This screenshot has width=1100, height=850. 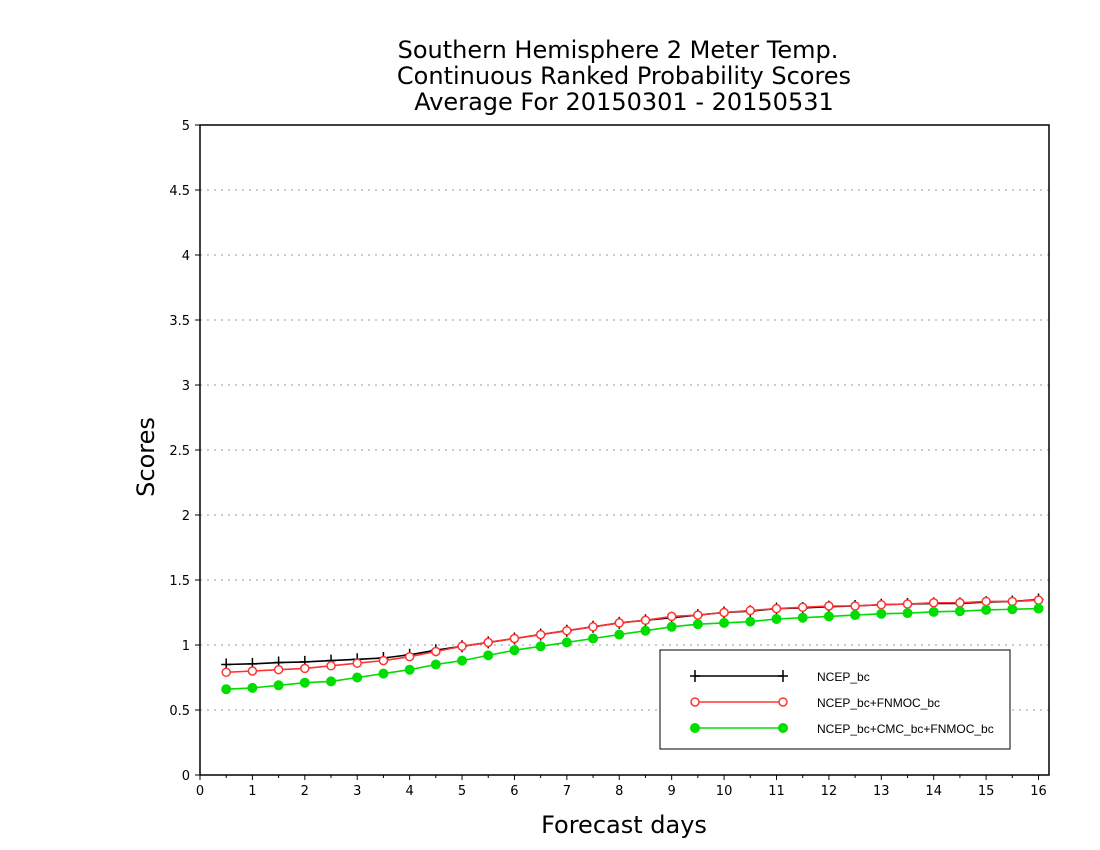 What do you see at coordinates (186, 646) in the screenshot?
I see `y-tick-label: 1` at bounding box center [186, 646].